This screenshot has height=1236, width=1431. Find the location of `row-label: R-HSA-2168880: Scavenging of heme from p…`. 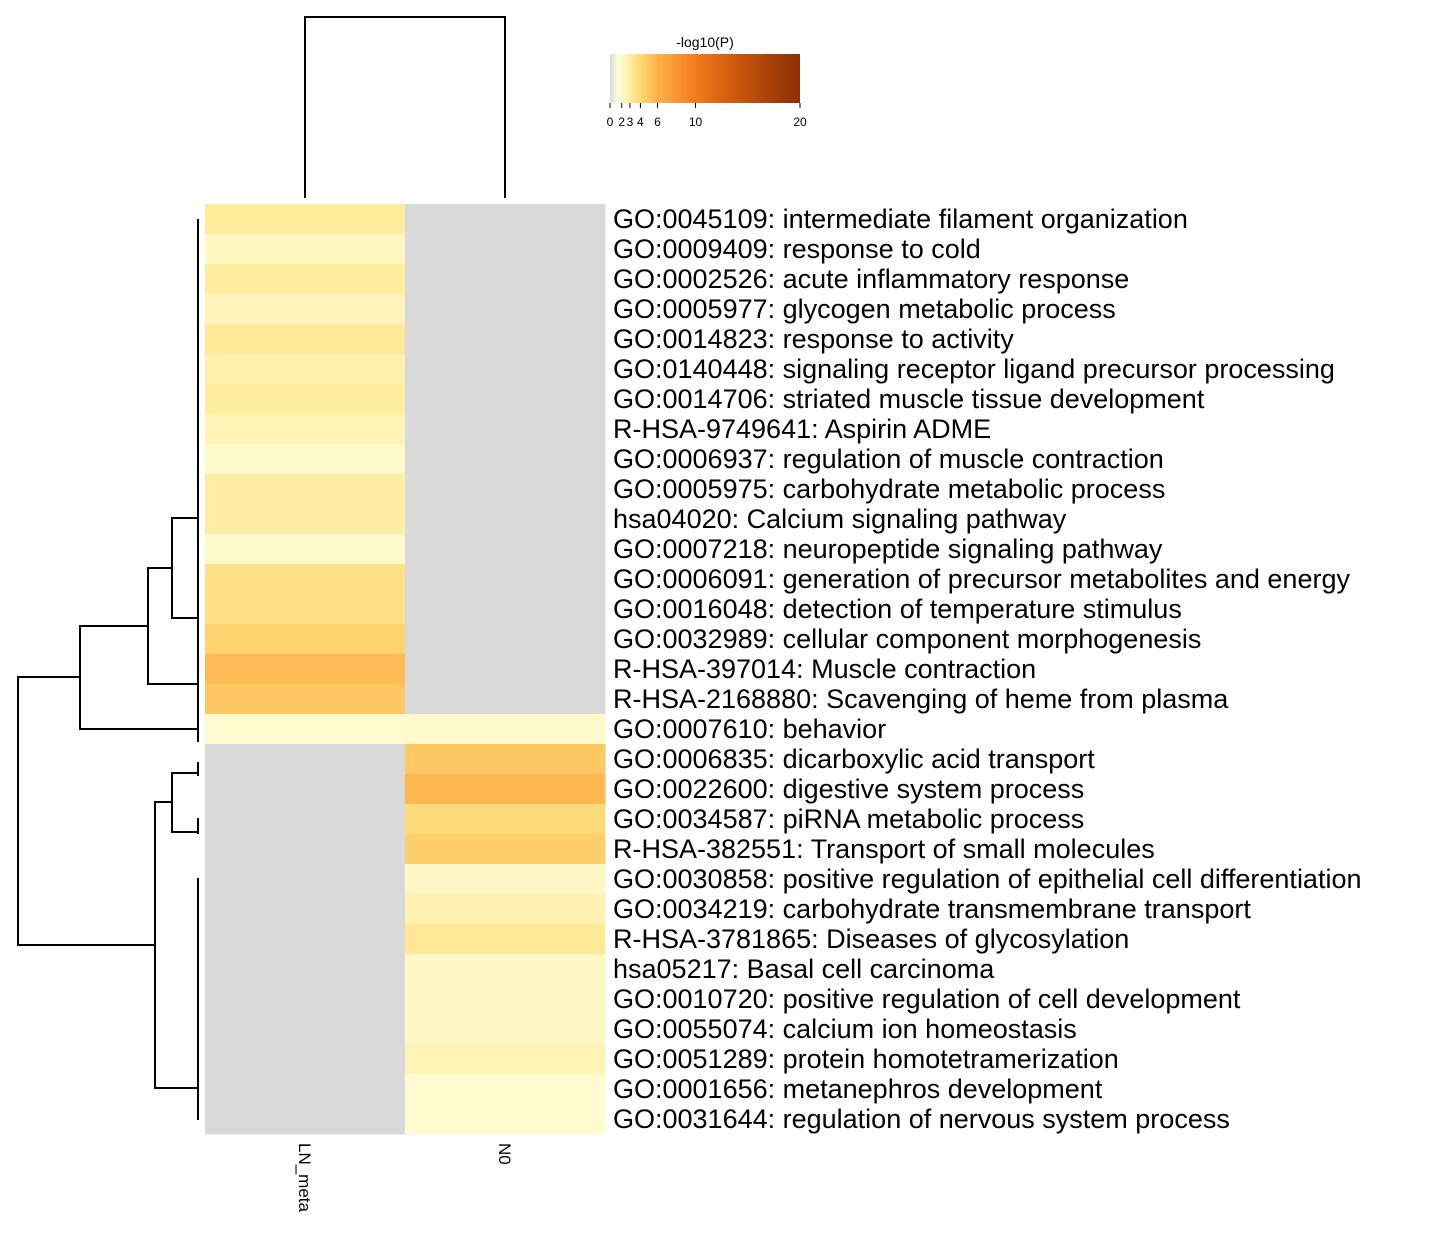

row-label: R-HSA-2168880: Scavenging of heme from p… is located at coordinates (921, 699).